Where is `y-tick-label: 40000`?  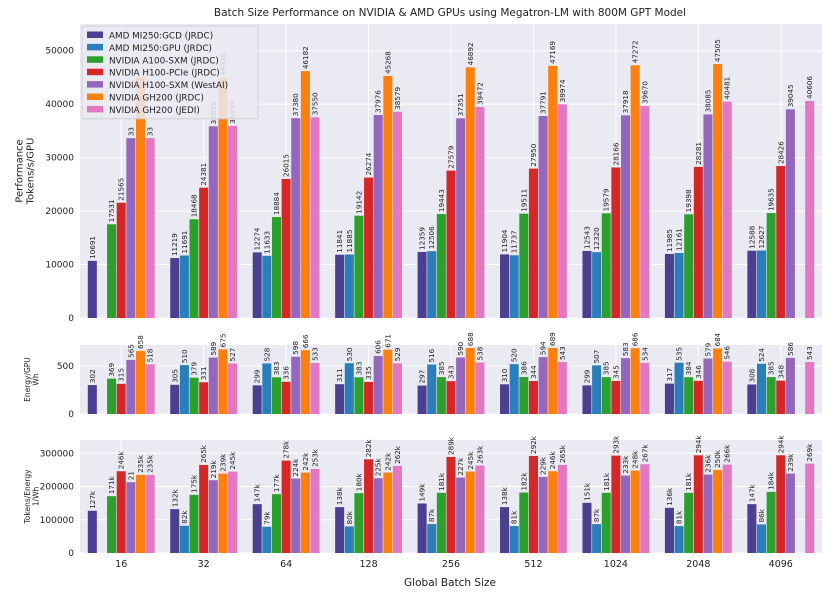 y-tick-label: 40000 is located at coordinates (59, 105).